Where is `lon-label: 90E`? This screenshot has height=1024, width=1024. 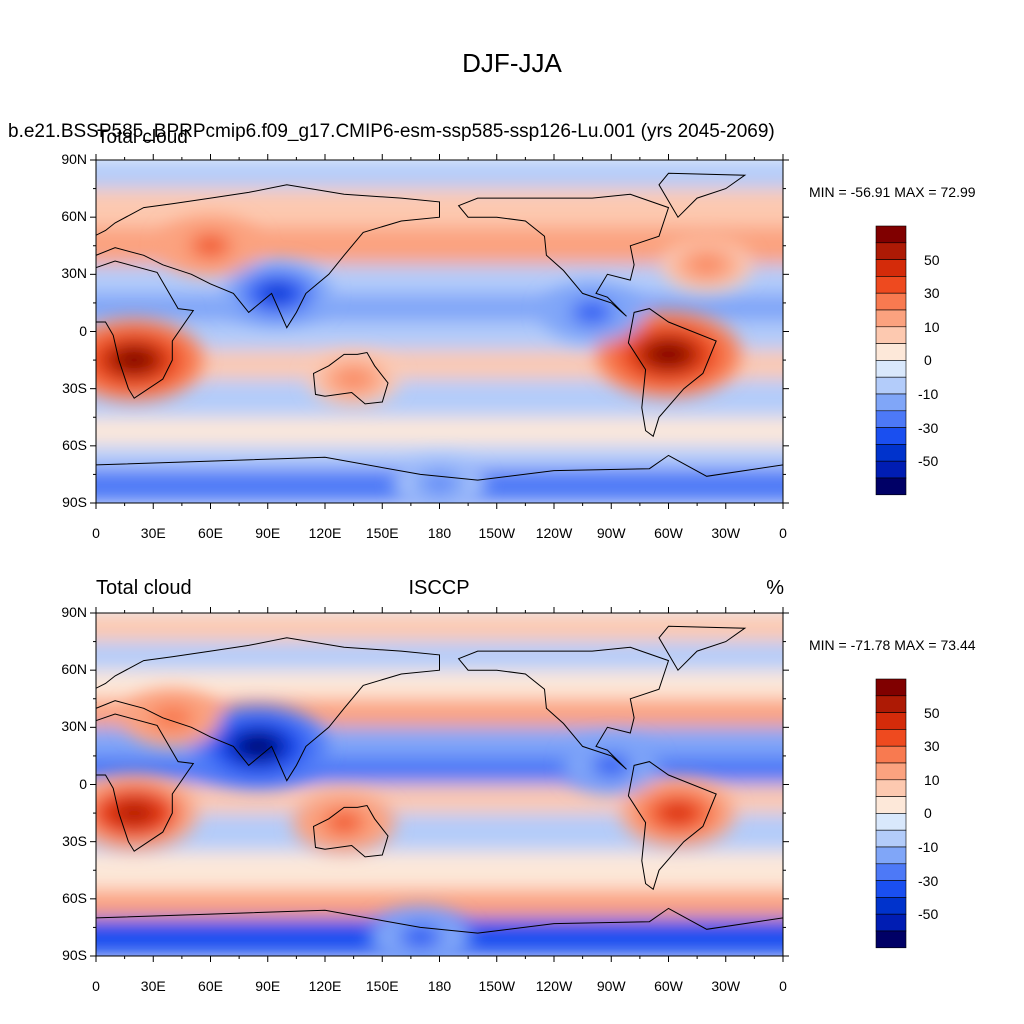
lon-label: 90E is located at coordinates (268, 533).